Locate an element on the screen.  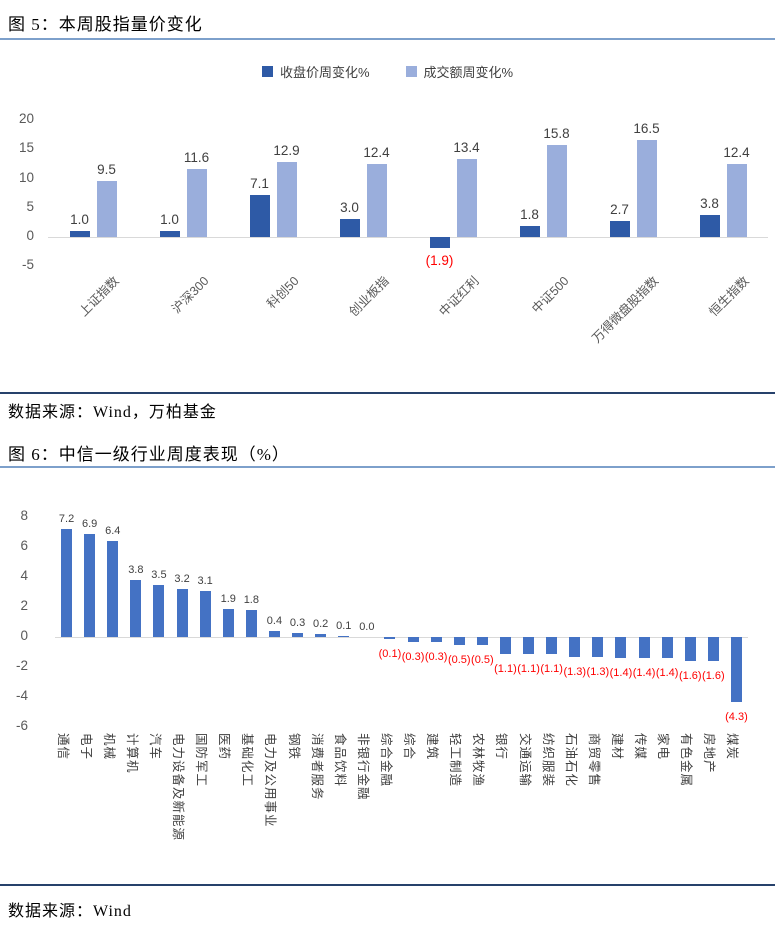
x-axis-category-label: 国防军工 is located at coordinates (201, 760).